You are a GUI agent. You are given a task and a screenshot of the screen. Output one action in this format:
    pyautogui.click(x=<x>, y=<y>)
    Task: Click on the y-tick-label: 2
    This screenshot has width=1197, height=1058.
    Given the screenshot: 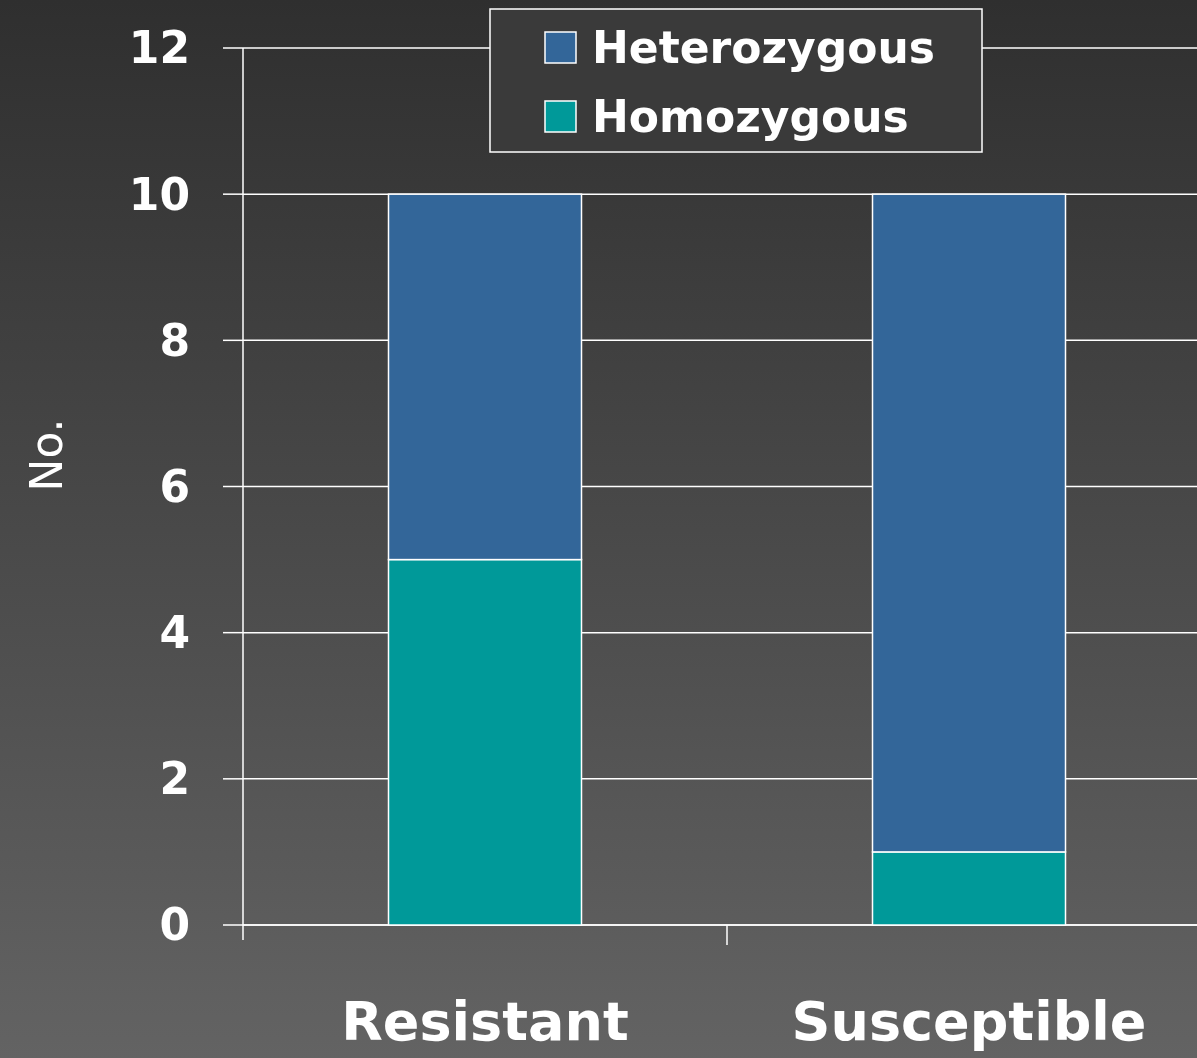 What is the action you would take?
    pyautogui.click(x=174, y=779)
    